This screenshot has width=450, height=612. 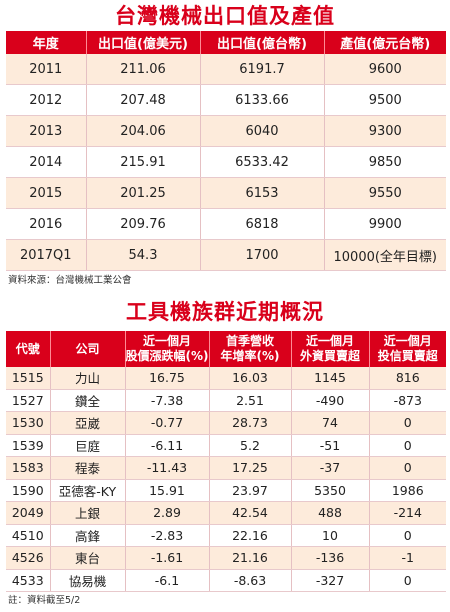 I want to click on table-row: 2016 209.76 6818 9900, so click(x=226, y=224).